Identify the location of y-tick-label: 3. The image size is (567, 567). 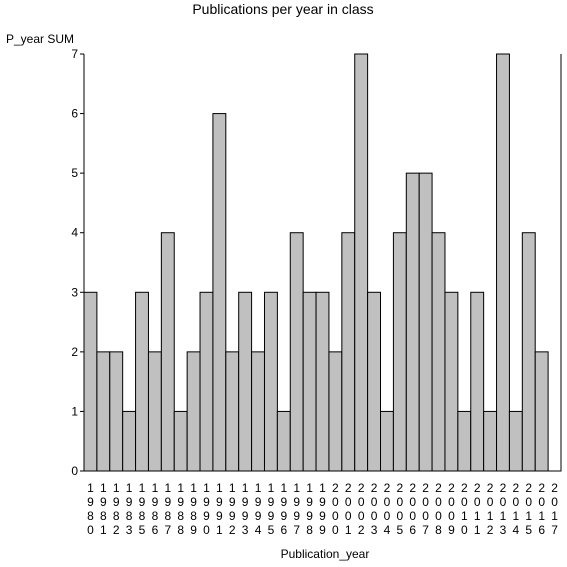
(74, 292).